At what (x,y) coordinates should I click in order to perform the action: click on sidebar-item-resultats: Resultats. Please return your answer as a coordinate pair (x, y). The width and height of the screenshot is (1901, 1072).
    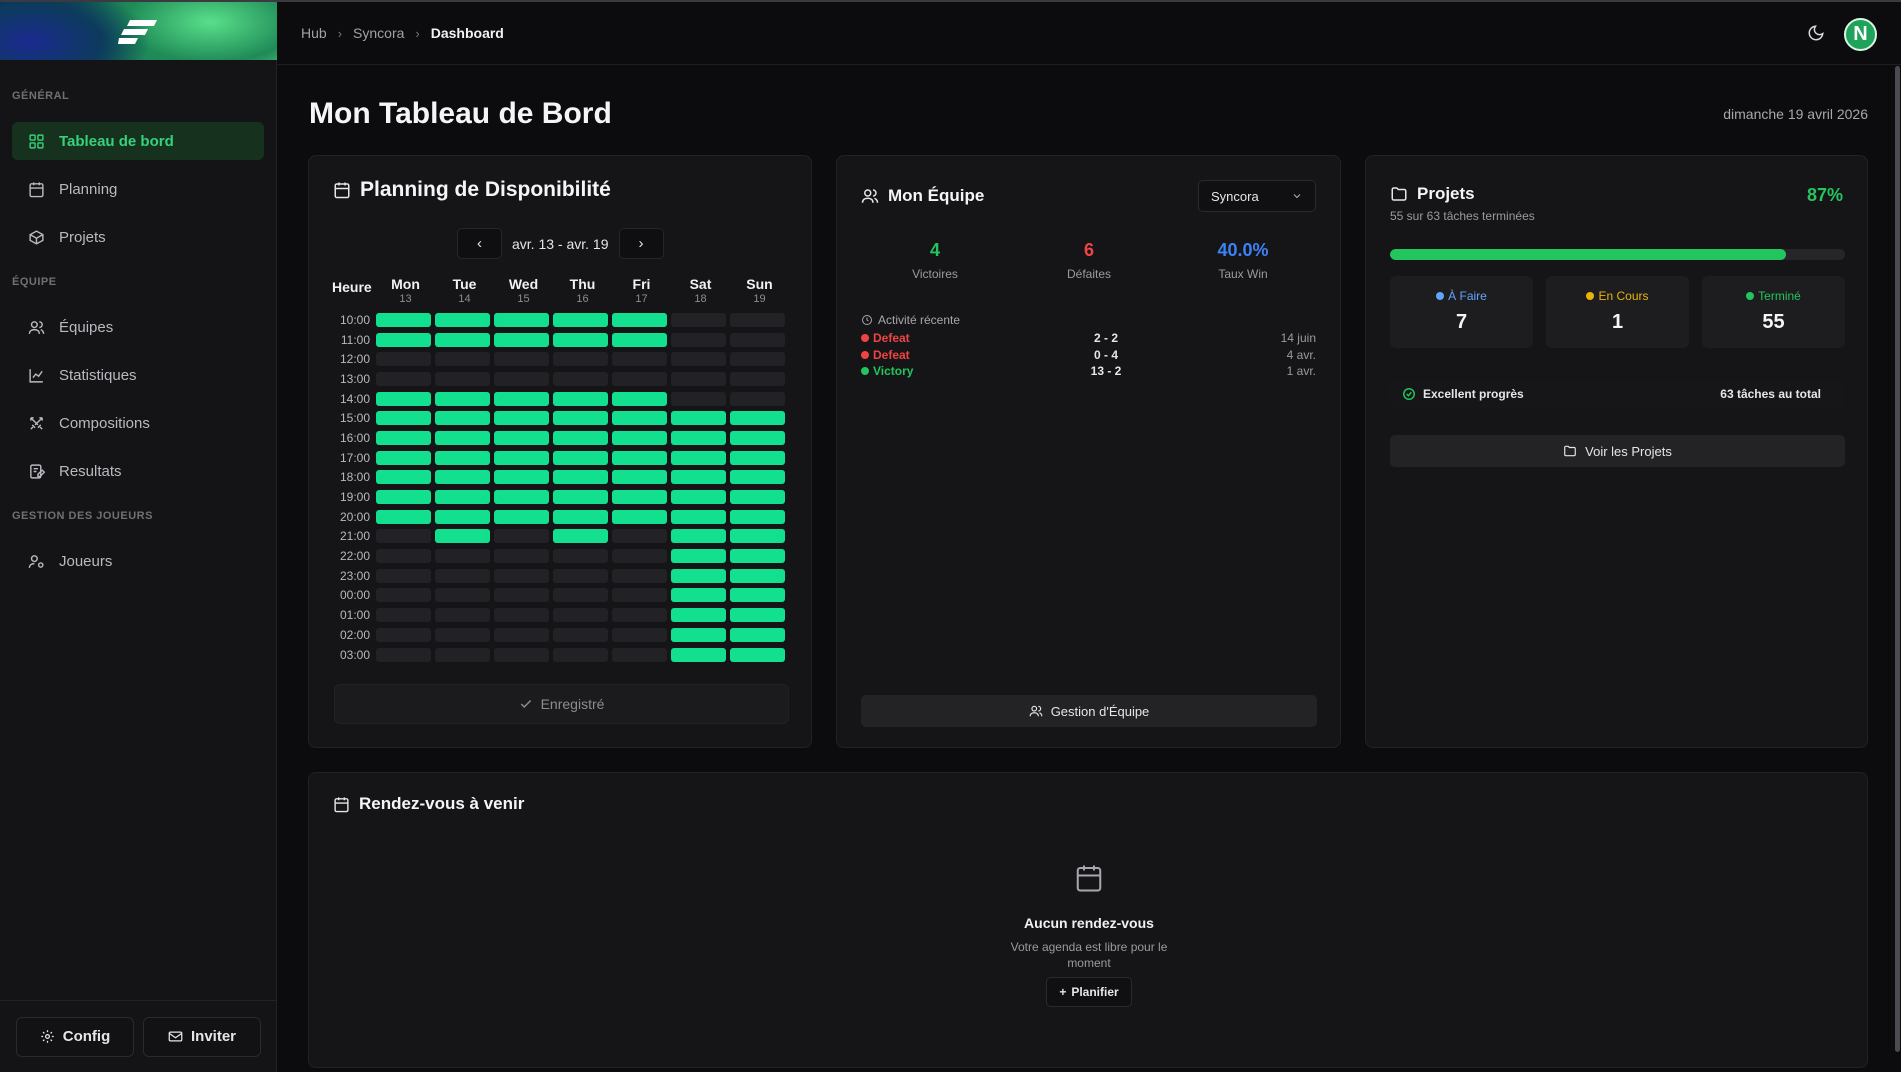
    Looking at the image, I should click on (138, 471).